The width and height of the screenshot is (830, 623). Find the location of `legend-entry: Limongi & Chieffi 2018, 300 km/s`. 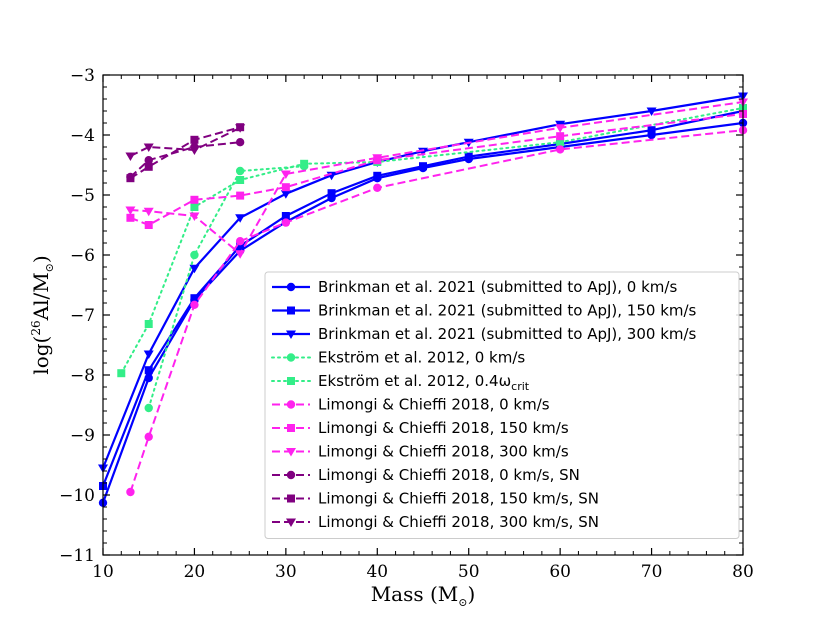

legend-entry: Limongi & Chieffi 2018, 300 km/s is located at coordinates (420, 452).